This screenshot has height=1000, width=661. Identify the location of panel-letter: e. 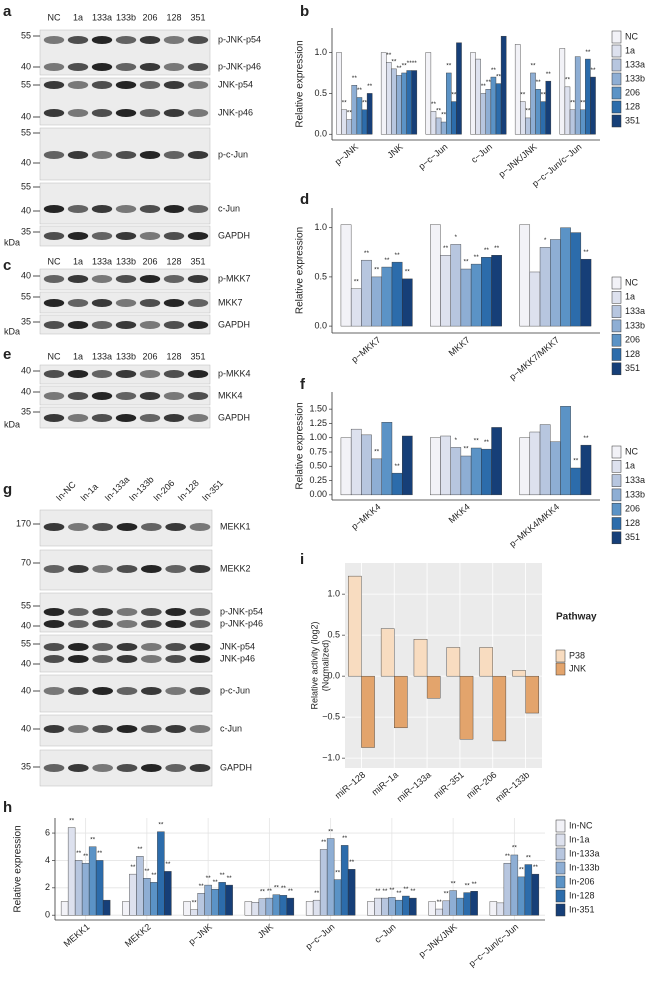
(7, 354).